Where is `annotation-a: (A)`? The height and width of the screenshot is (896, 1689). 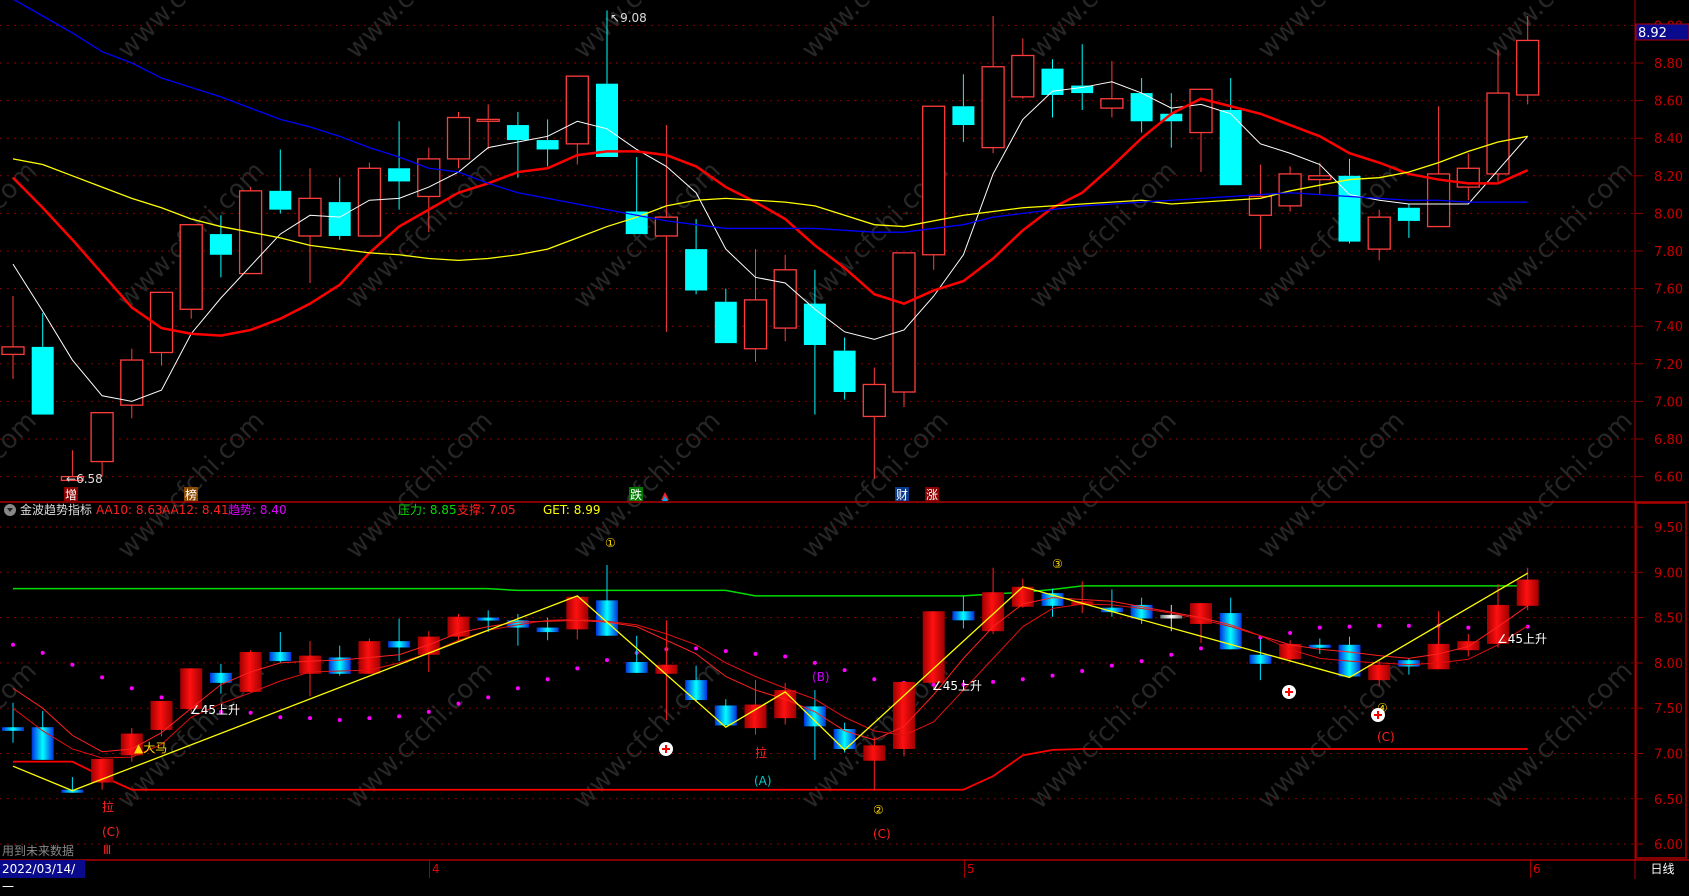 annotation-a: (A) is located at coordinates (763, 781).